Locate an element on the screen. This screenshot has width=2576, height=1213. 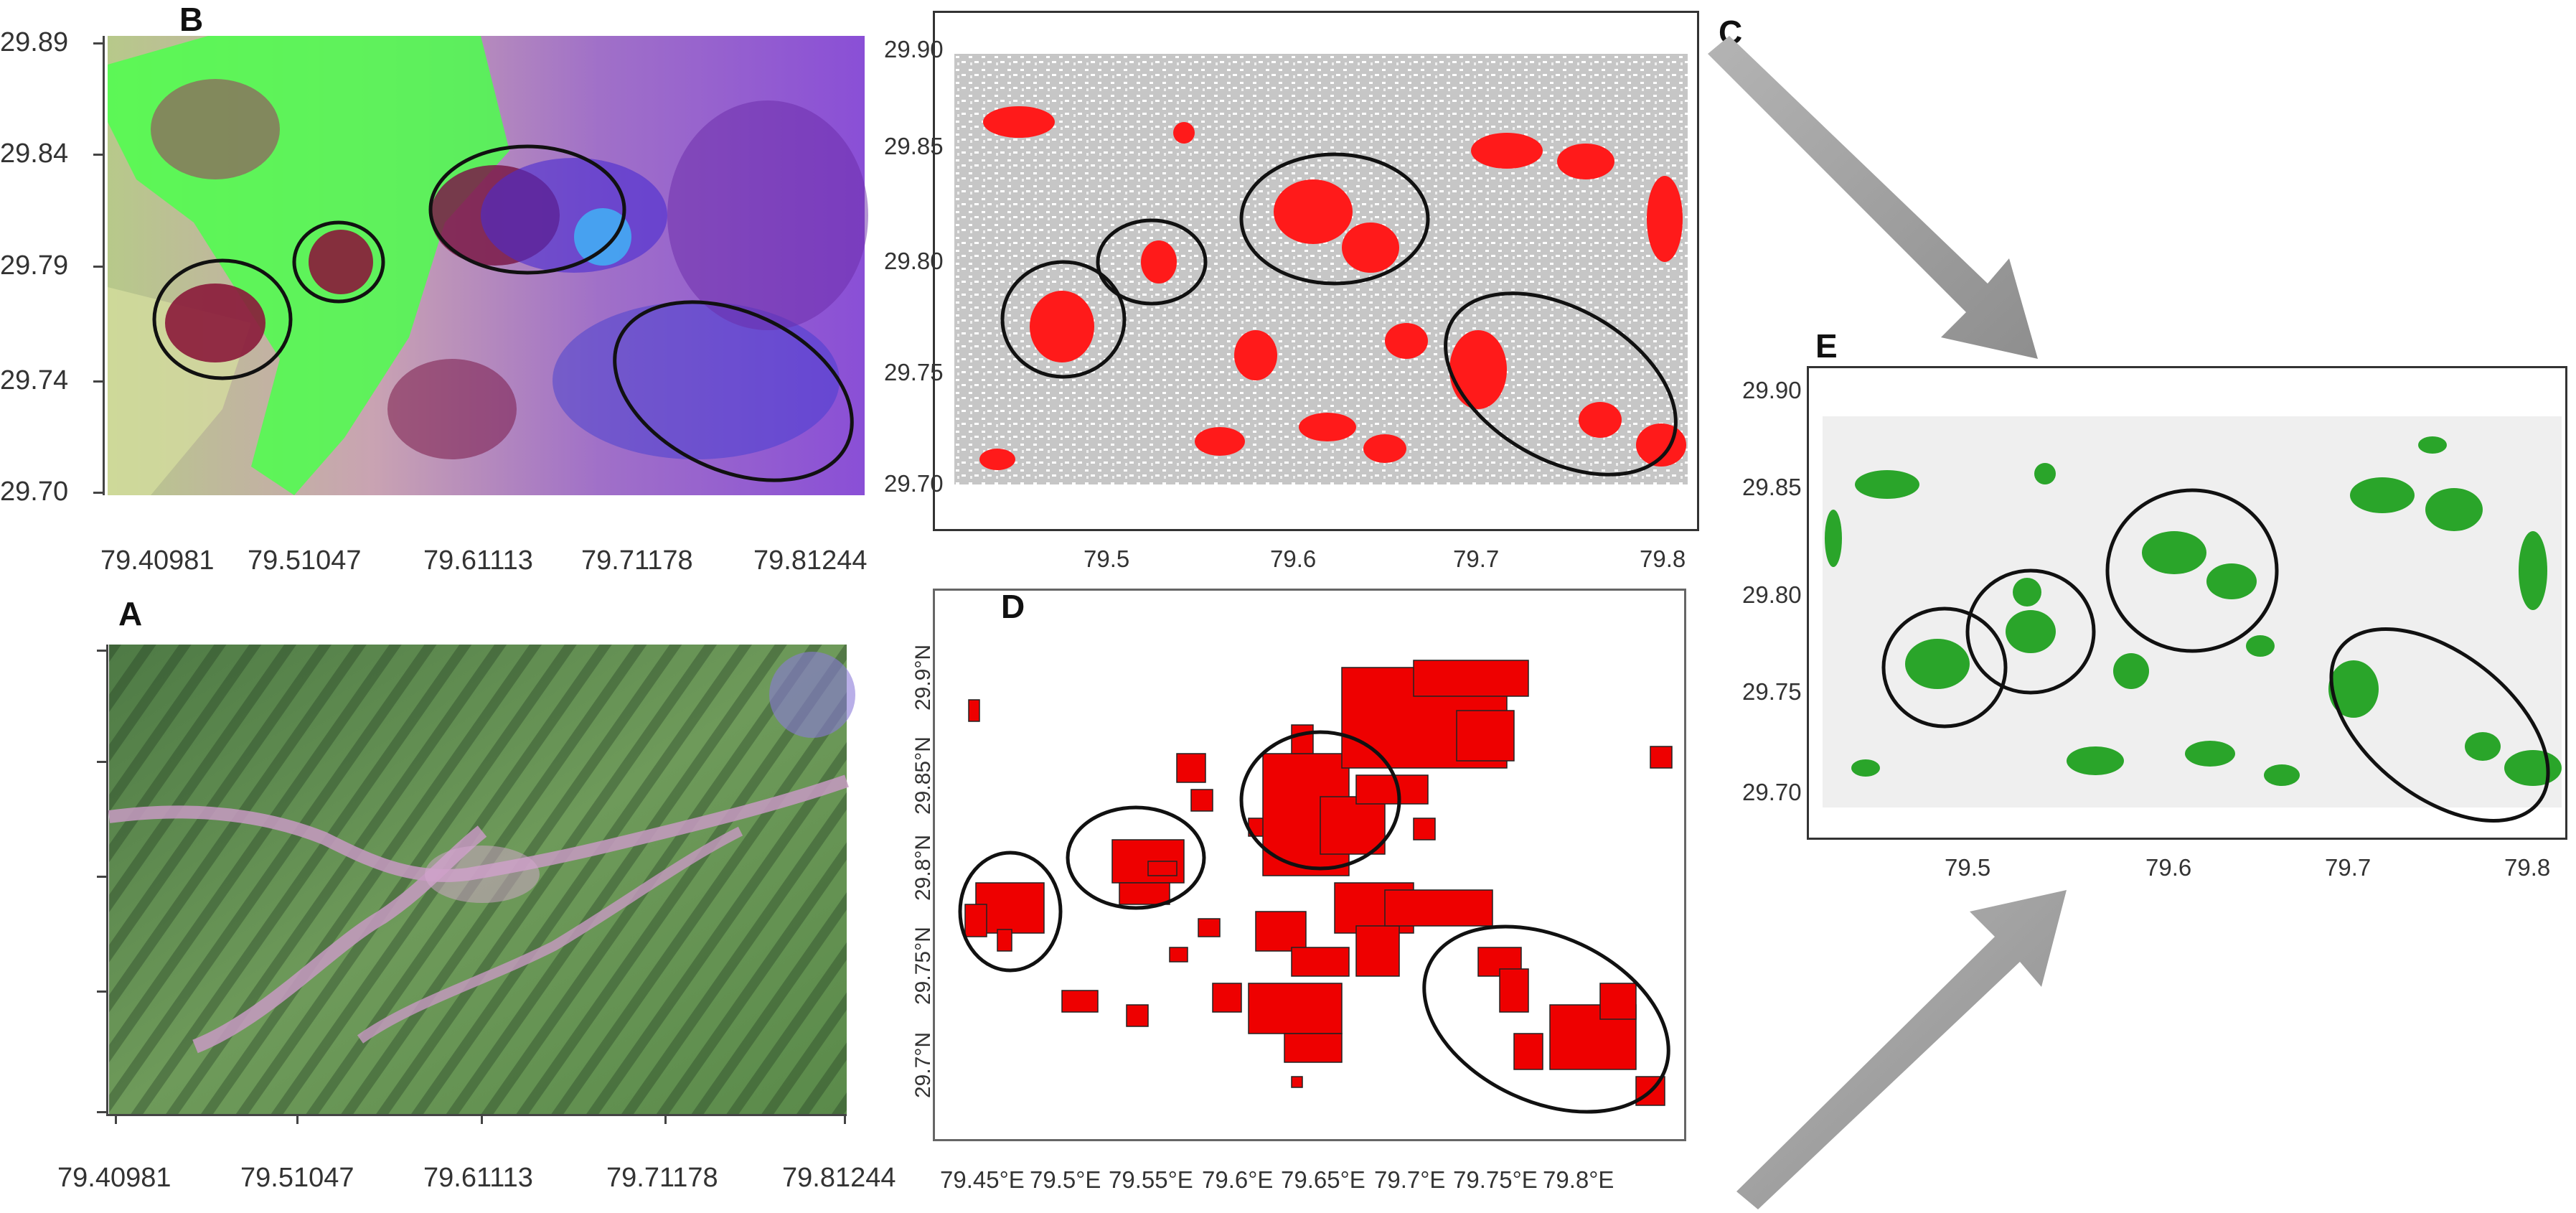
panel-c-y-tick: 29.80 is located at coordinates (914, 261).